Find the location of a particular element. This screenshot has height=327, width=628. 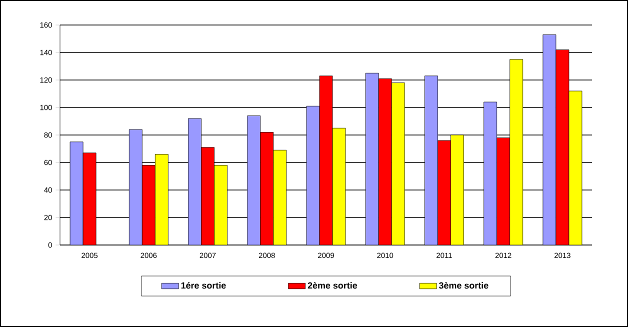

legend-label: 1ére sortie is located at coordinates (203, 285).